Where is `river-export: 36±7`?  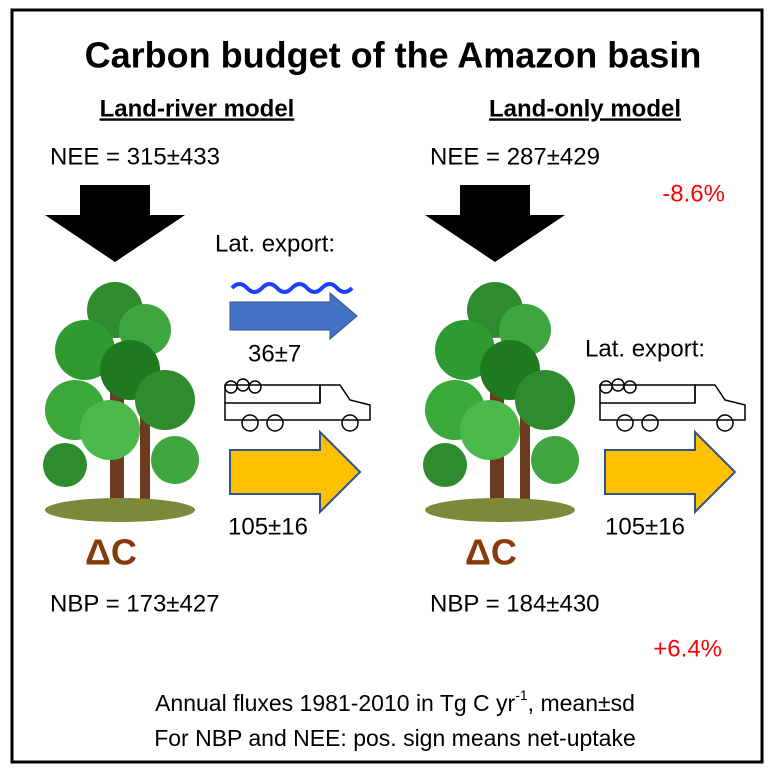 river-export: 36±7 is located at coordinates (274, 353).